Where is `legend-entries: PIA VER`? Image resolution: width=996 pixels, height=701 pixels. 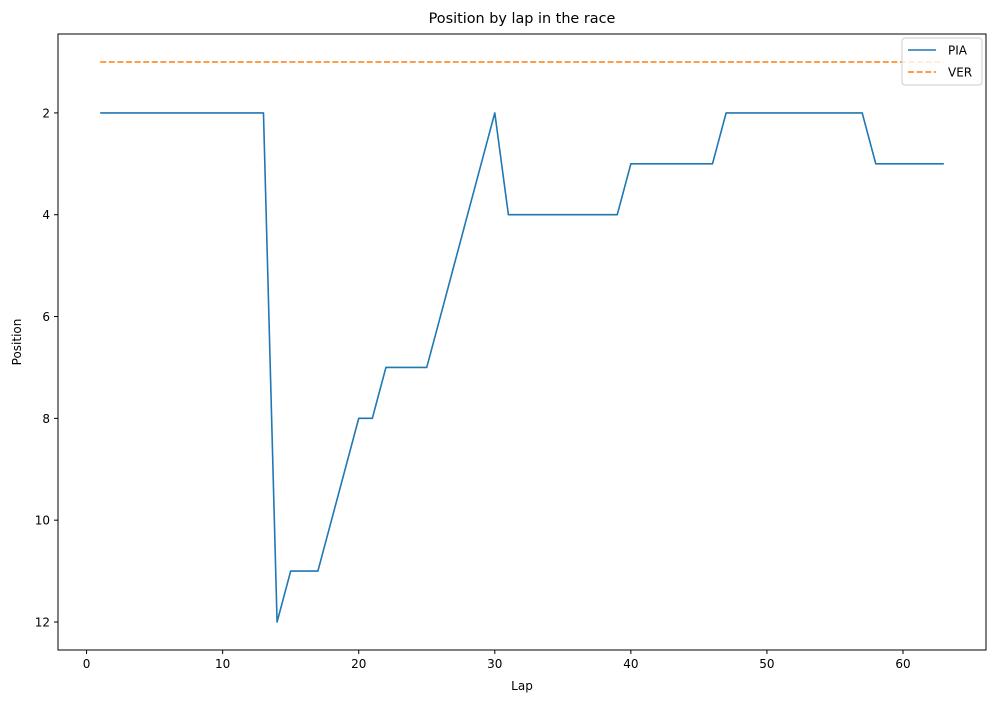
legend-entries: PIA VER is located at coordinates (940, 62).